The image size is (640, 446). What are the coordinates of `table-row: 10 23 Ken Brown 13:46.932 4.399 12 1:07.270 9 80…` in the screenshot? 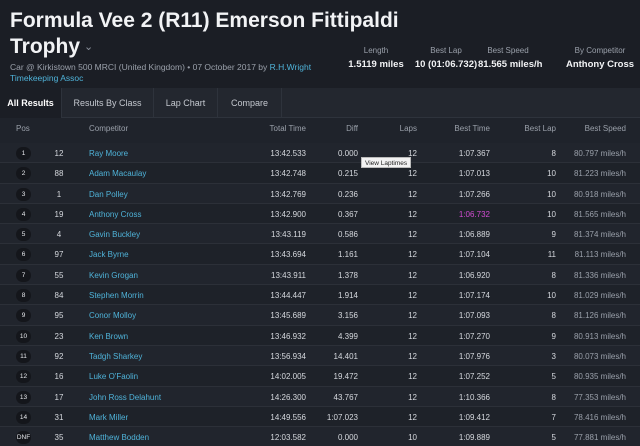 It's located at (320, 335).